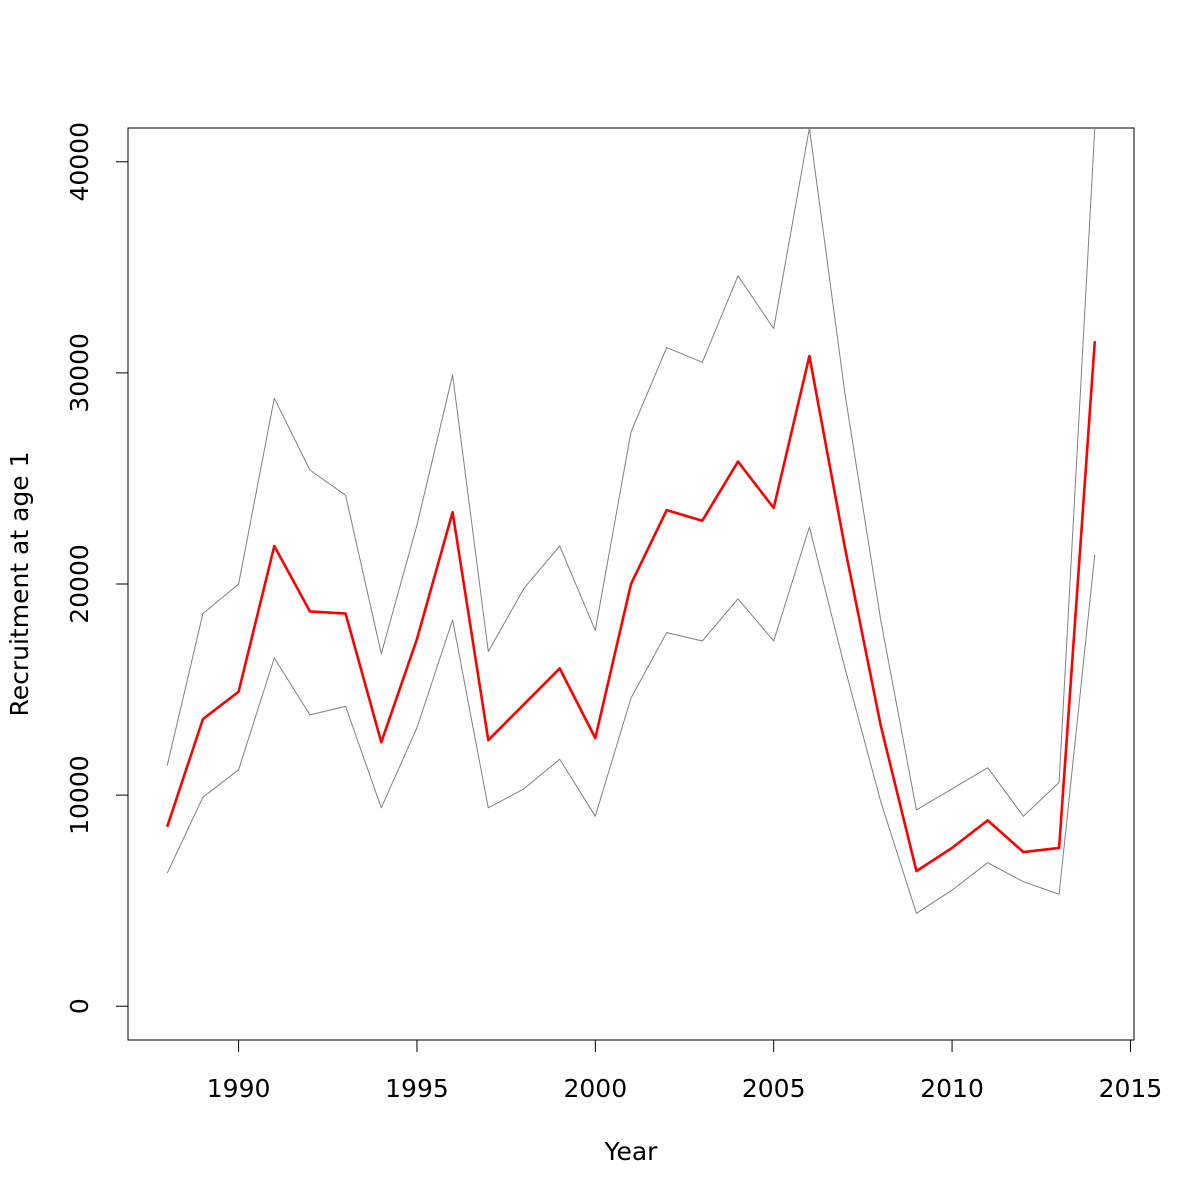  Describe the element at coordinates (774, 1088) in the screenshot. I see `x-tick-label: 2005` at that location.